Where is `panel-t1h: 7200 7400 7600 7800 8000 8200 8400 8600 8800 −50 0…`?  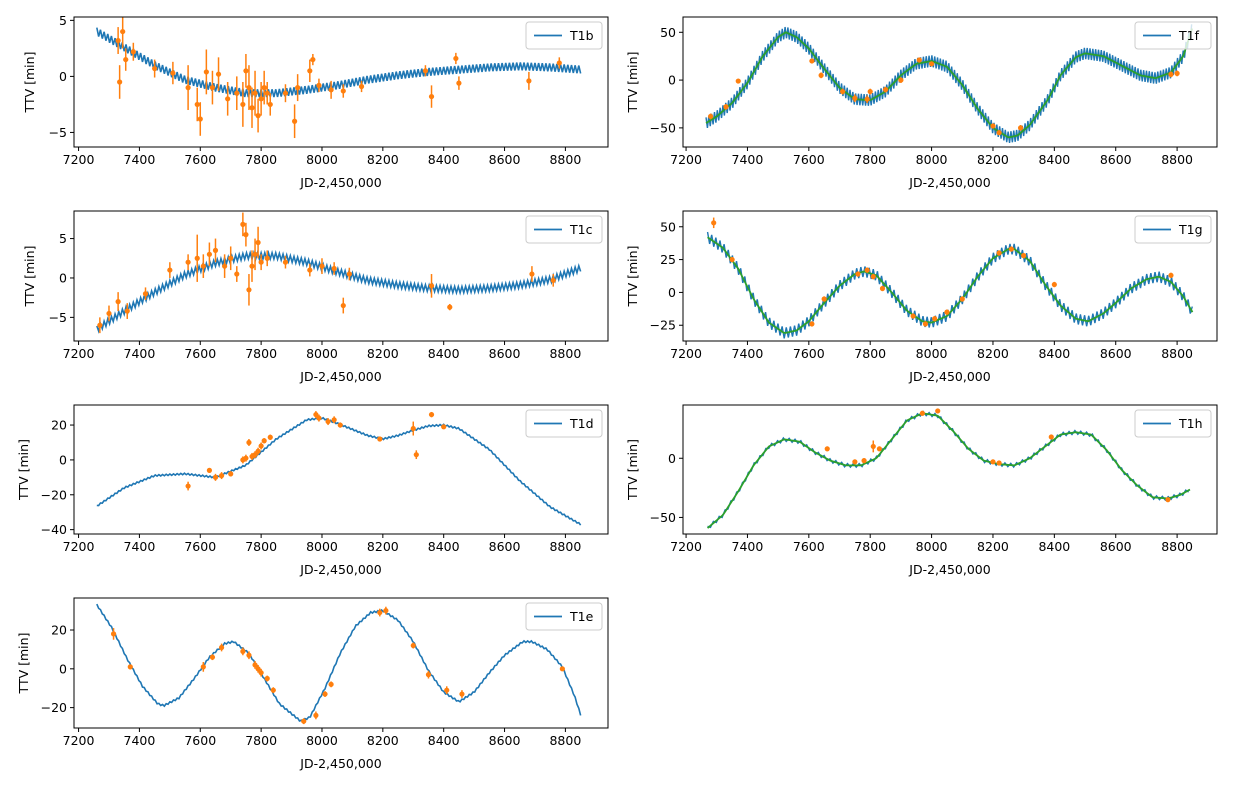 panel-t1h: 7200 7400 7600 7800 8000 8200 8400 8600 8800 −50 0… is located at coordinates (921, 490).